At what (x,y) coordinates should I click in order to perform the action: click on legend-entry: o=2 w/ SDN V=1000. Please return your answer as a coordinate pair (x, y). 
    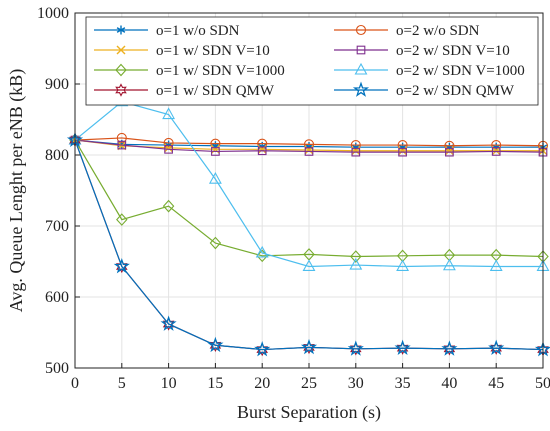
    Looking at the image, I should click on (429, 70).